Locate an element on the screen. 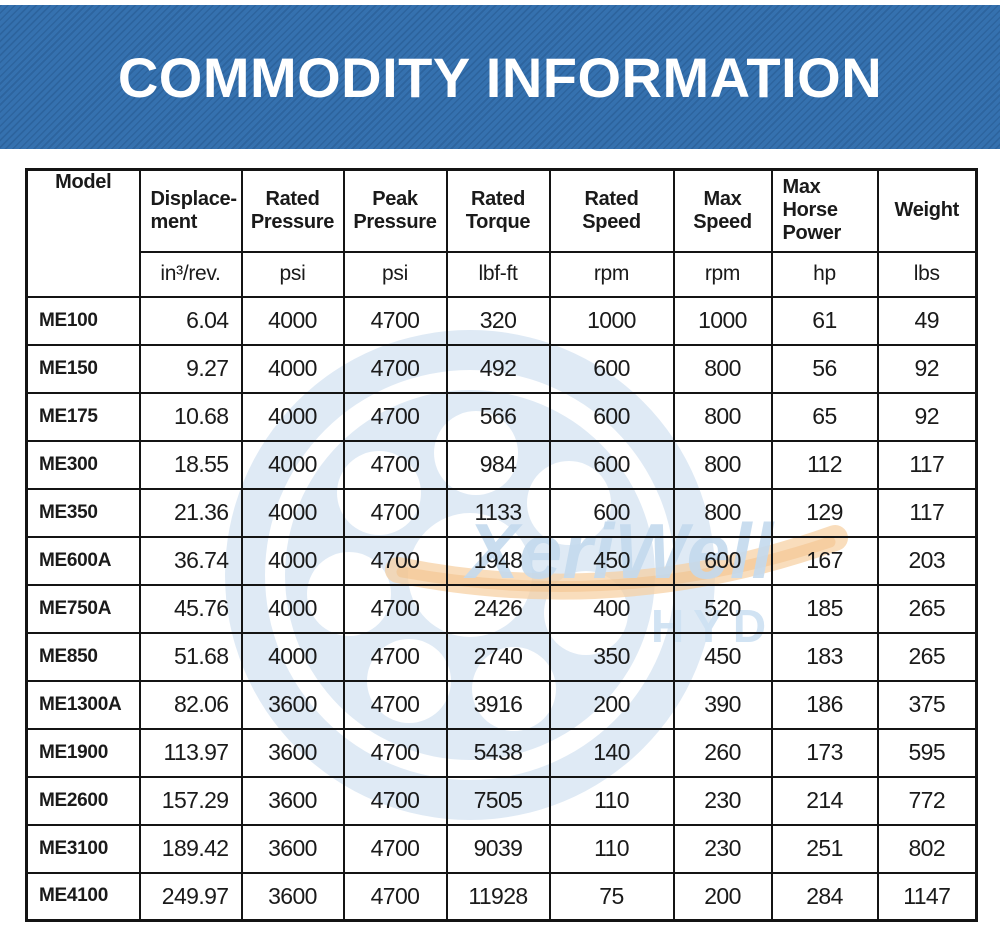 The image size is (1000, 941). cell-rated_torque: 492 is located at coordinates (498, 368).